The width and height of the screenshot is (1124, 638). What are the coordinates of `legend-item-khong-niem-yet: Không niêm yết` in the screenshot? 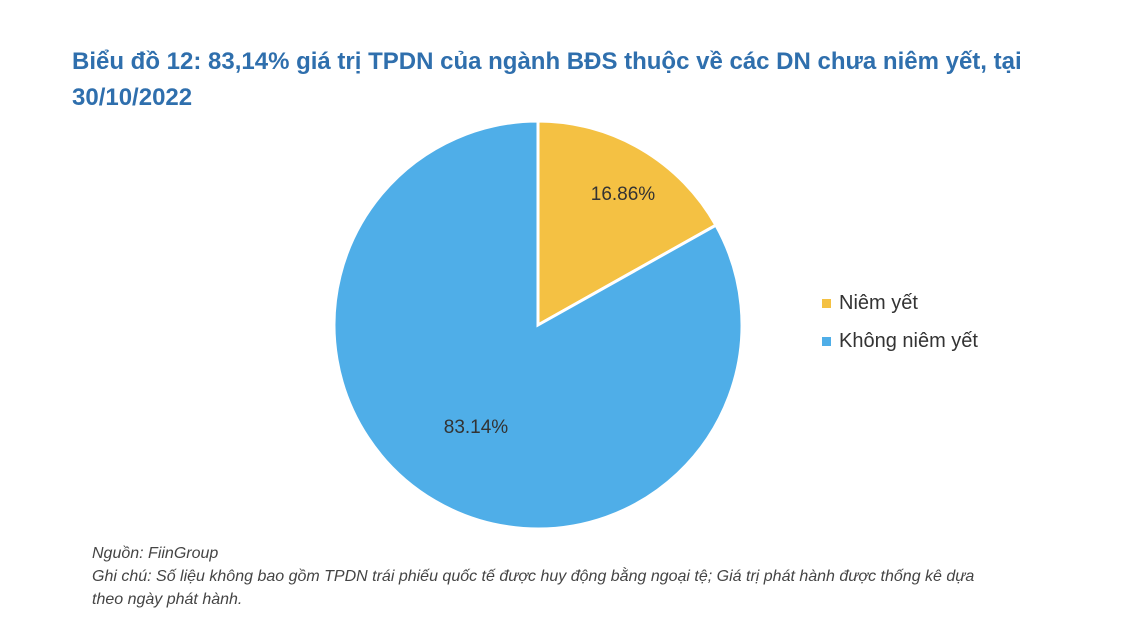 It's located at (900, 341).